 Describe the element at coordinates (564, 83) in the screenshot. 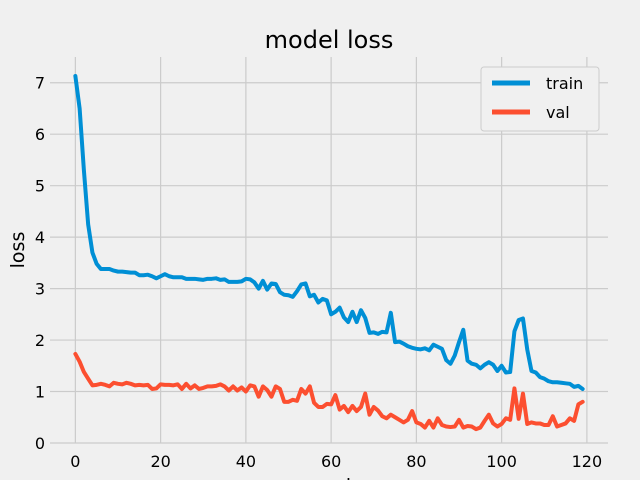

I see `legend-label-train: train` at that location.